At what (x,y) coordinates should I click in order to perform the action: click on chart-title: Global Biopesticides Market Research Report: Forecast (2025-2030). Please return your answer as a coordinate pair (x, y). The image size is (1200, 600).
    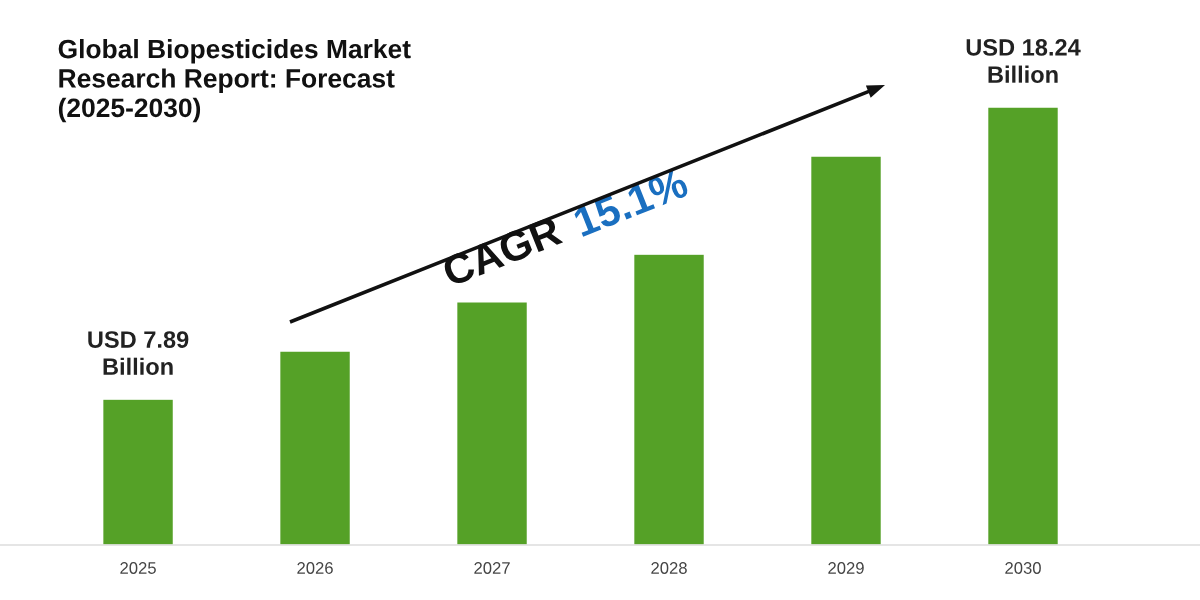
    Looking at the image, I should click on (234, 81).